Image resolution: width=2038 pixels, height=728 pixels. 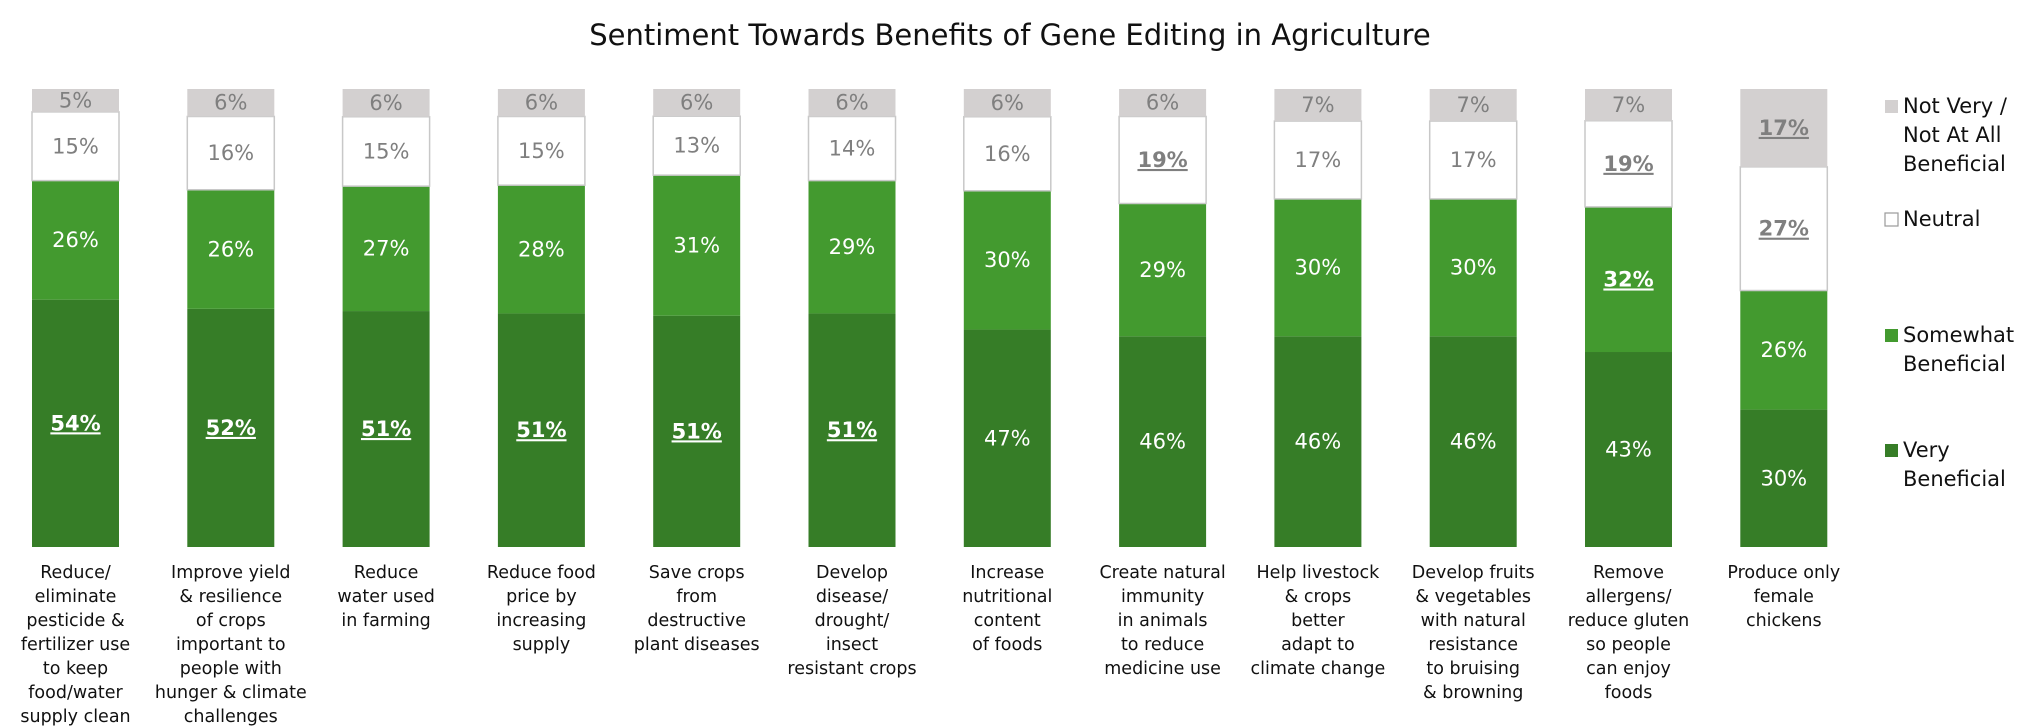 I want to click on category-label: to reduce, so click(x=1162, y=645).